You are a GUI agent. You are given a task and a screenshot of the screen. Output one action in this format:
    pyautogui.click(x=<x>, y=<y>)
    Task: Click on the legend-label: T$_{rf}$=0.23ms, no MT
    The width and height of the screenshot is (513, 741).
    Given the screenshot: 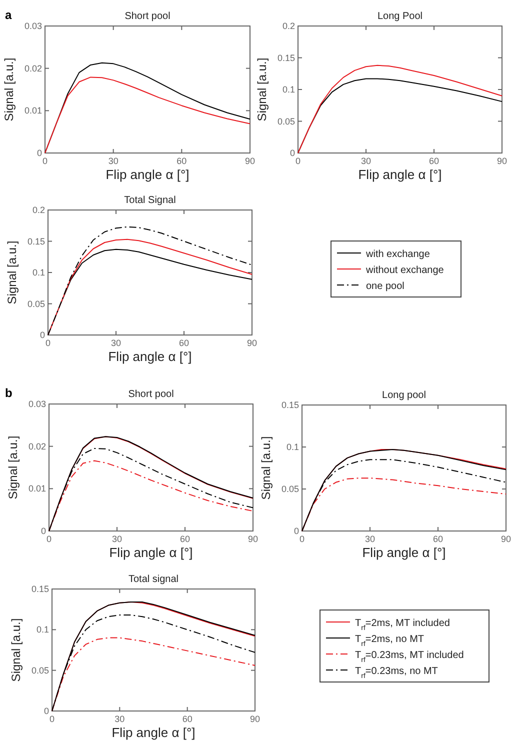 What is the action you would take?
    pyautogui.click(x=396, y=673)
    